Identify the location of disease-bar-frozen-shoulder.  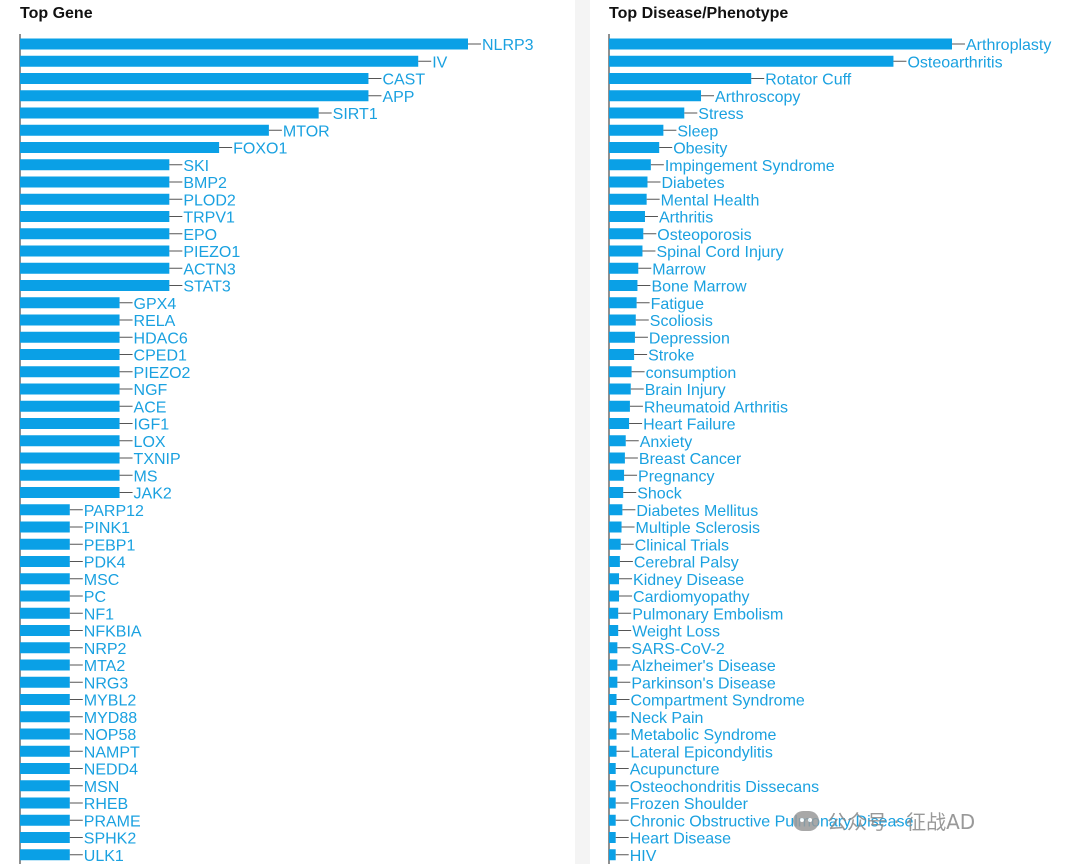
(612, 803).